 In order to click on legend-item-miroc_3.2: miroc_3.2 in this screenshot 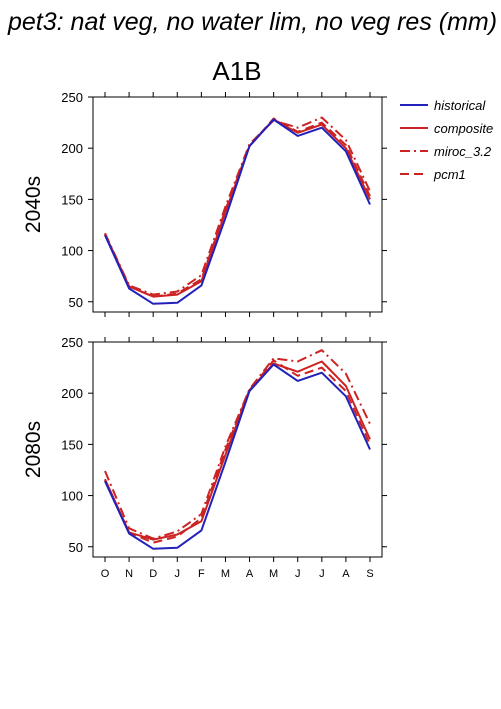, I will do `click(446, 151)`.